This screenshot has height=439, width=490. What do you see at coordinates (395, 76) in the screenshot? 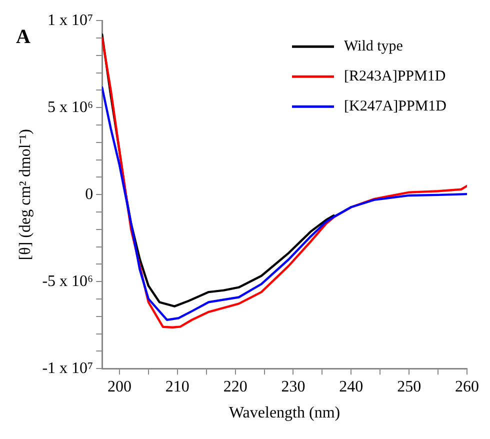
I see `legend-label: [R243A]PPM1D` at bounding box center [395, 76].